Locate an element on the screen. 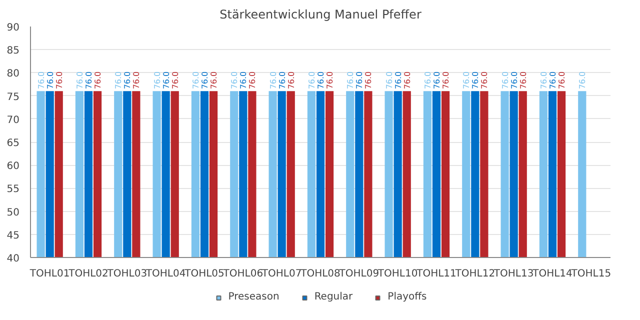  x-tick-label: TOHL13 is located at coordinates (513, 274).